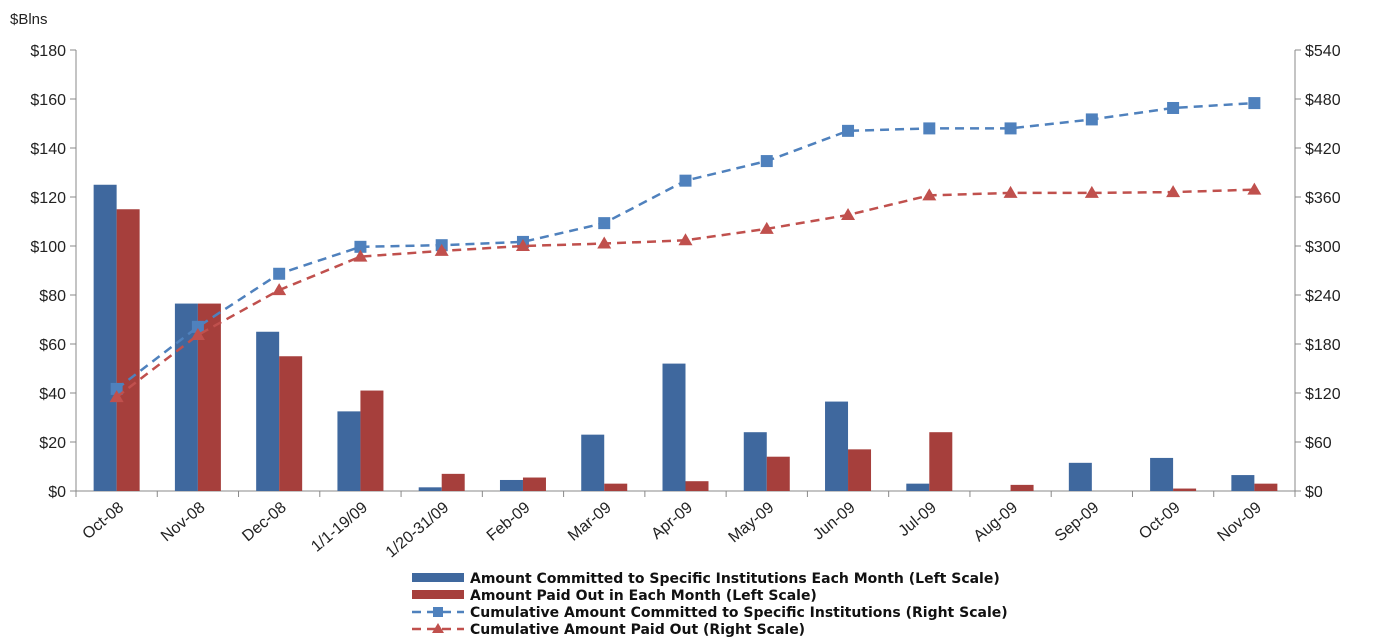 Image resolution: width=1373 pixels, height=640 pixels. I want to click on left-tick-label: $100, so click(48, 247).